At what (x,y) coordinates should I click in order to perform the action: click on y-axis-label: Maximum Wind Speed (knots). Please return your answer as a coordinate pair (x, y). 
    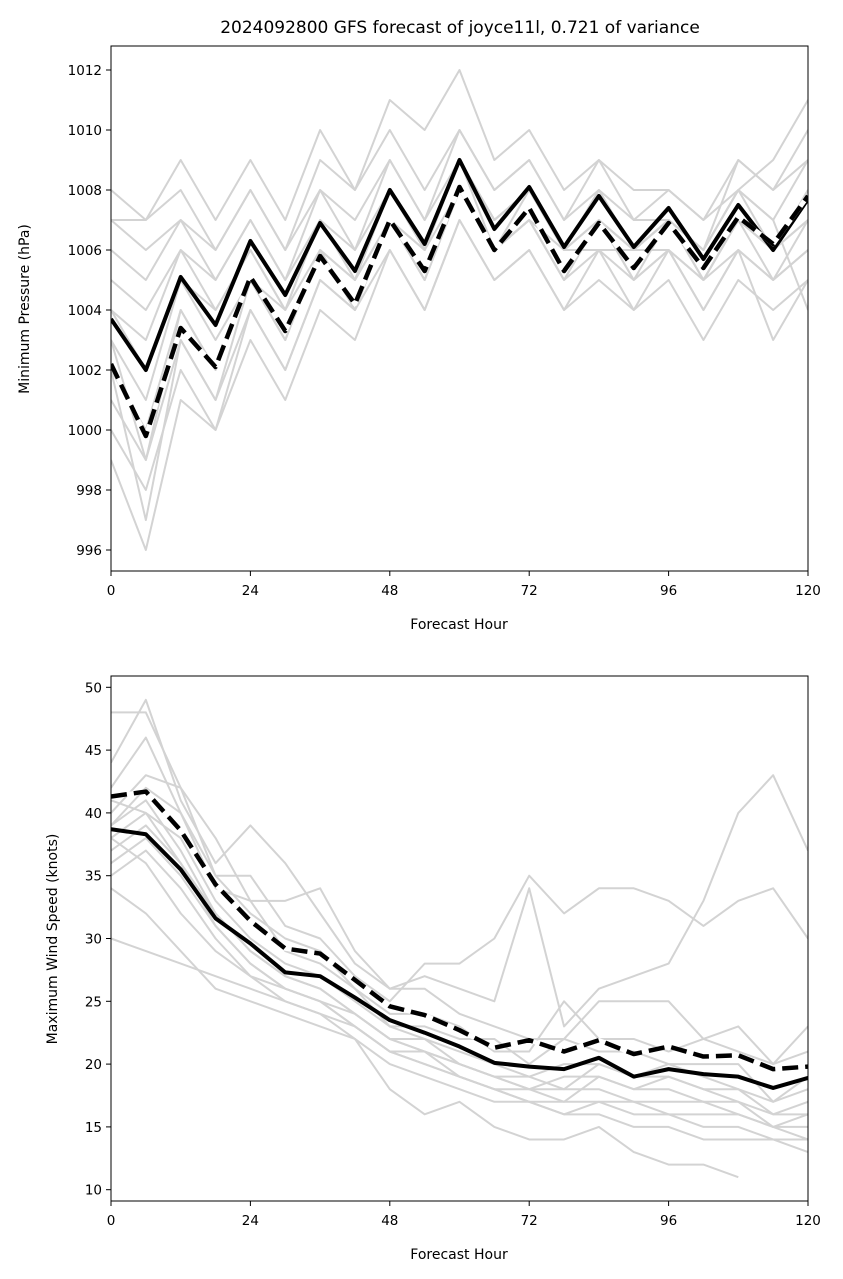
    Looking at the image, I should click on (53, 939).